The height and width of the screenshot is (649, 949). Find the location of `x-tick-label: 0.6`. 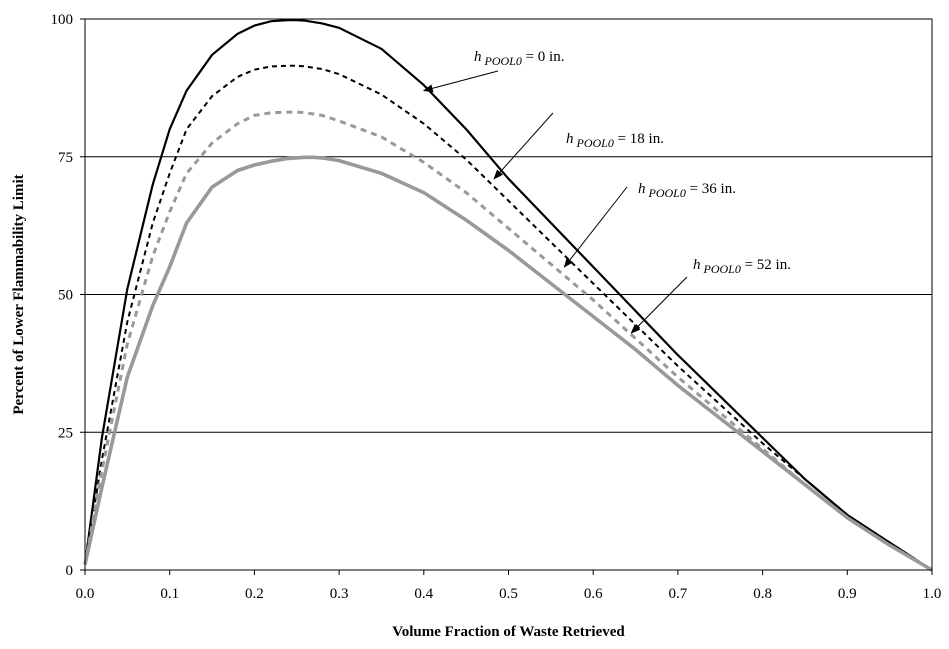

x-tick-label: 0.6 is located at coordinates (593, 594).